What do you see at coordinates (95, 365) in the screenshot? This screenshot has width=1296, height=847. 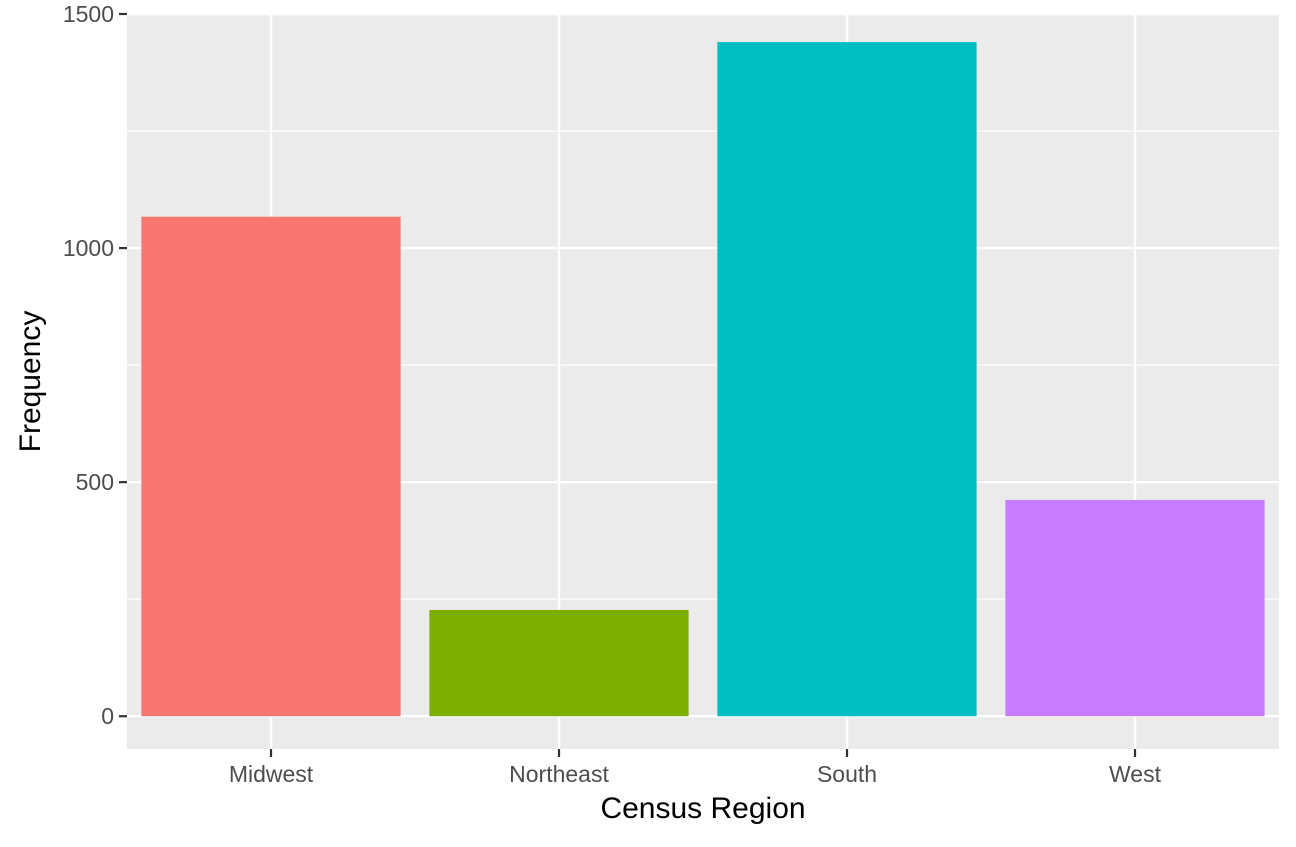 I see `y-axis: 0 500 1000 1500` at bounding box center [95, 365].